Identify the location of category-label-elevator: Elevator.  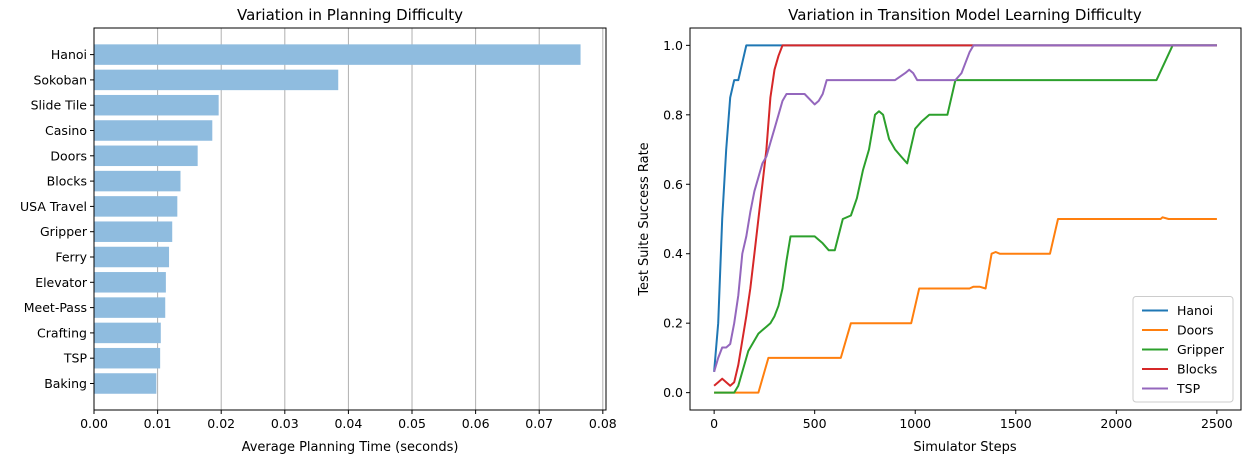
(61, 282).